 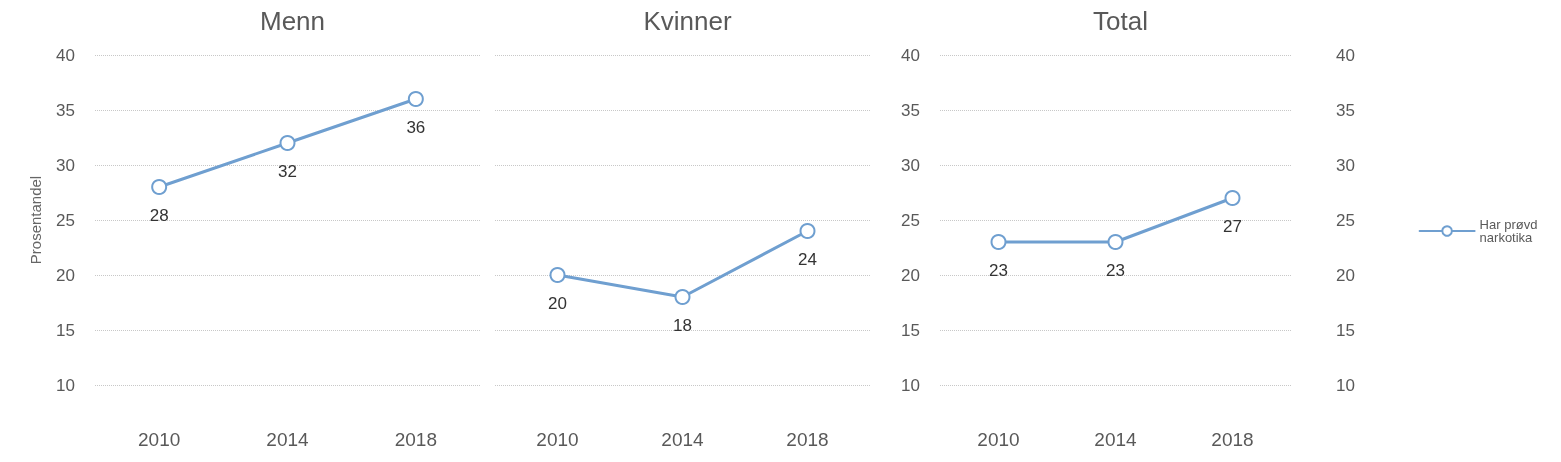 What do you see at coordinates (35, 220) in the screenshot?
I see `y-axis-title: Prosentandel` at bounding box center [35, 220].